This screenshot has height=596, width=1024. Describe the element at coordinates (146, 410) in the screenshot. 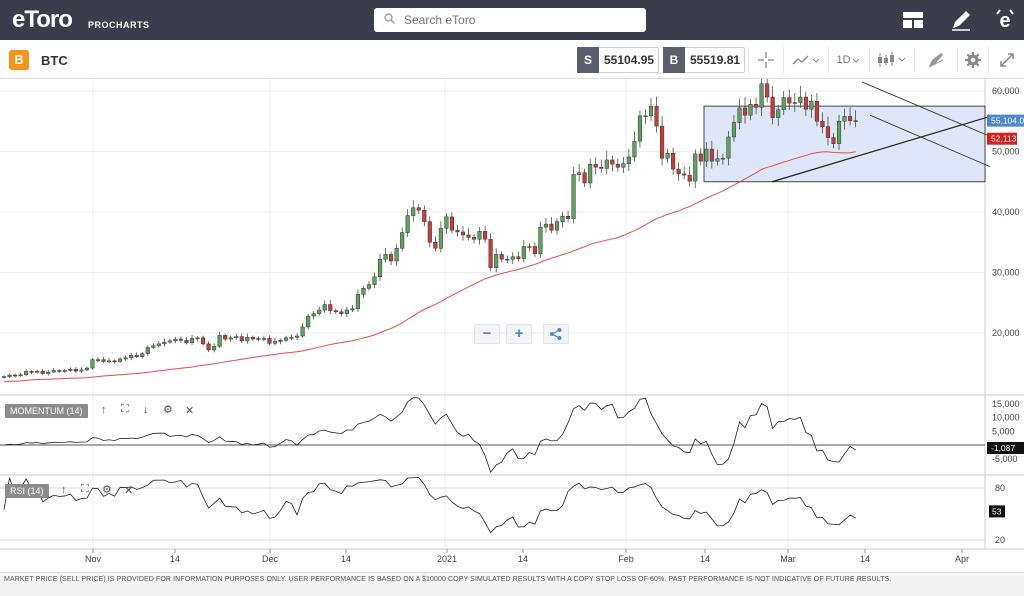

I see `move-down-icon: ↓` at that location.